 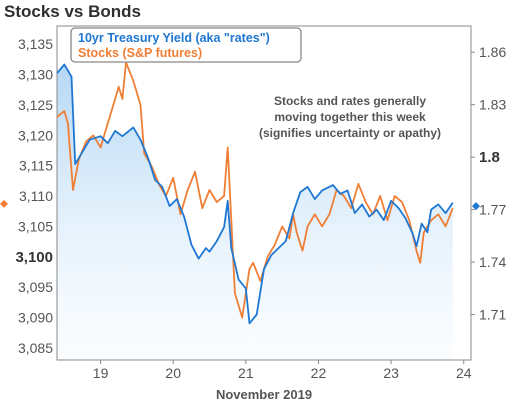 I want to click on right-tick-label: 1.8, so click(x=489, y=157).